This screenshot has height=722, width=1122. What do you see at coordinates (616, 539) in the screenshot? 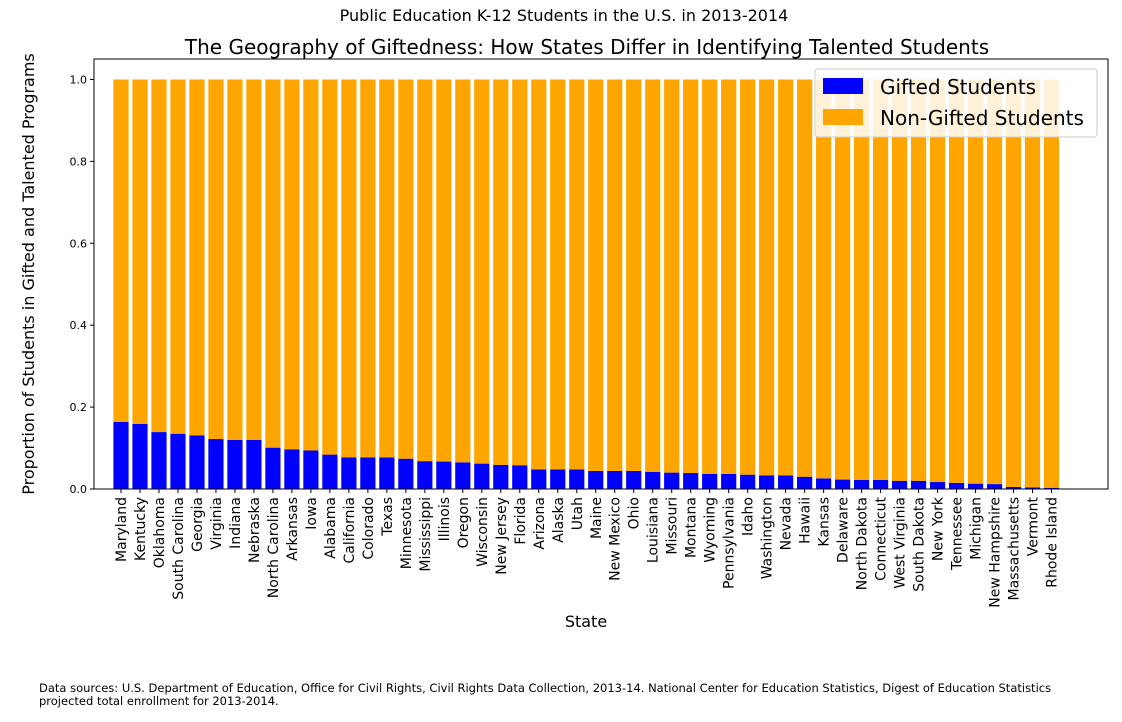
I see `x-tick-label-new-mexico: New Mexico` at bounding box center [616, 539].